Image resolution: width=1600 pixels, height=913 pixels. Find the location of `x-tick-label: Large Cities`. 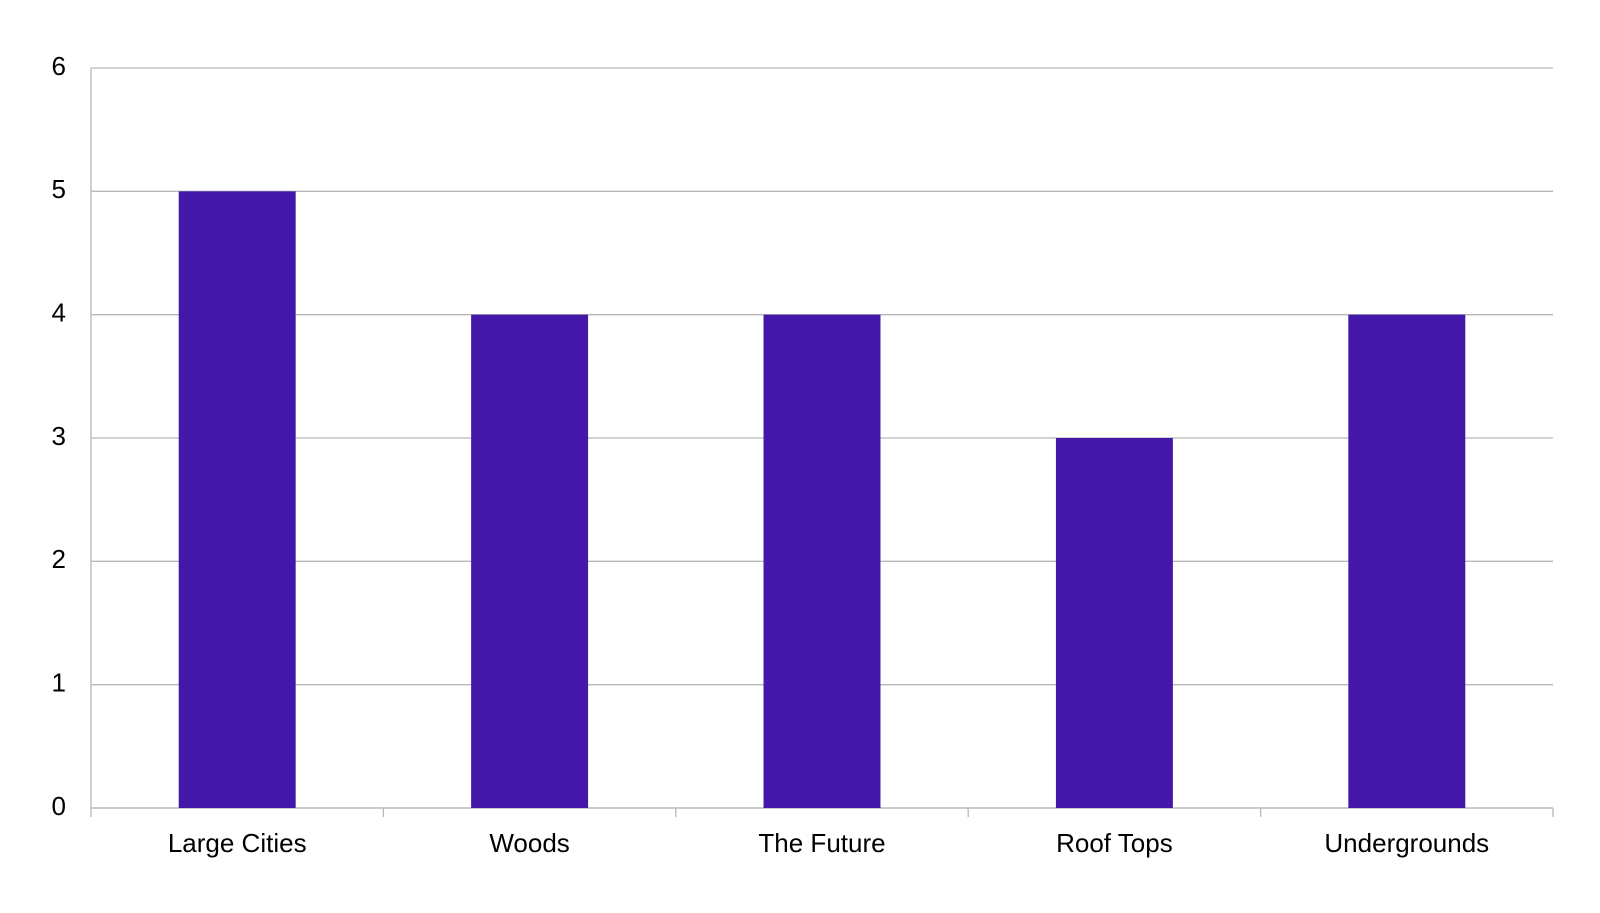

x-tick-label: Large Cities is located at coordinates (237, 843).